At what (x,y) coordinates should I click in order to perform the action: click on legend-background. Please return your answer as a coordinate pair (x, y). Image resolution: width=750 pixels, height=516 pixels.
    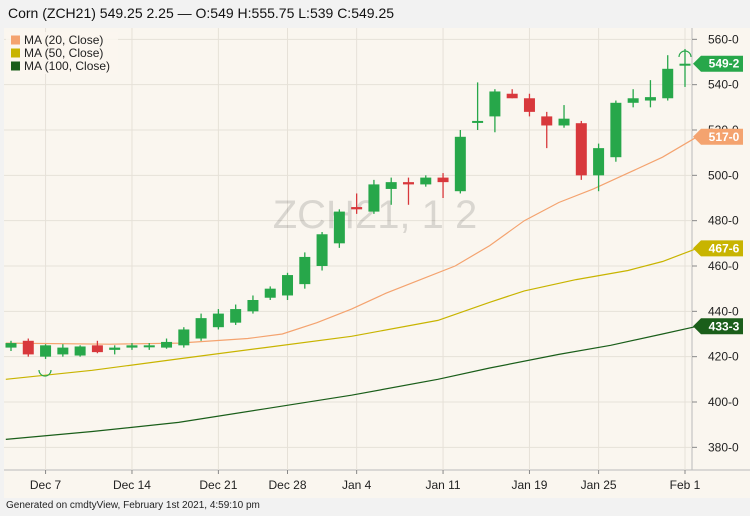
    Looking at the image, I should click on (62, 53).